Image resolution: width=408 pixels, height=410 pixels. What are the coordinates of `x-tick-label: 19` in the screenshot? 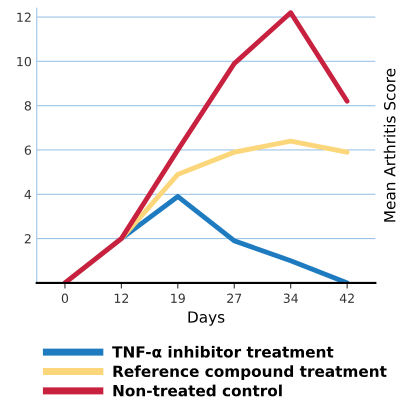 It's located at (178, 298).